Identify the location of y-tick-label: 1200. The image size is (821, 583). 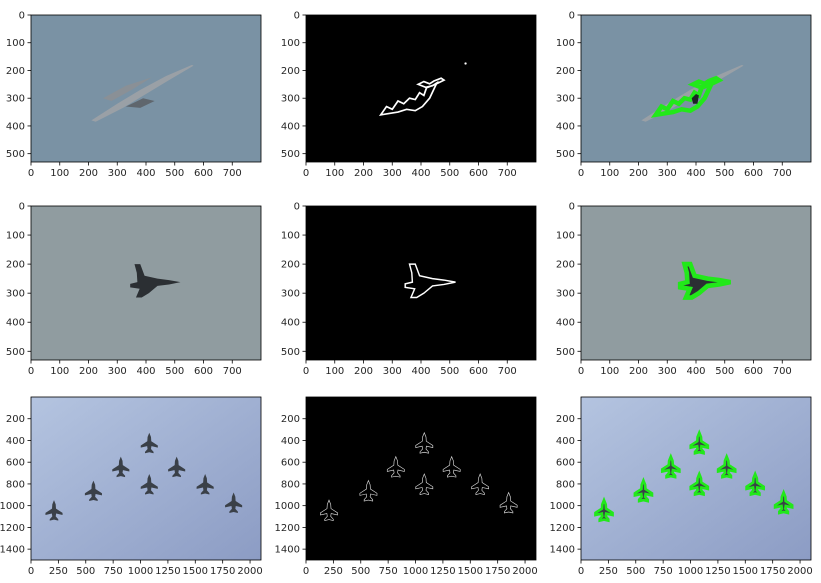
(287, 528).